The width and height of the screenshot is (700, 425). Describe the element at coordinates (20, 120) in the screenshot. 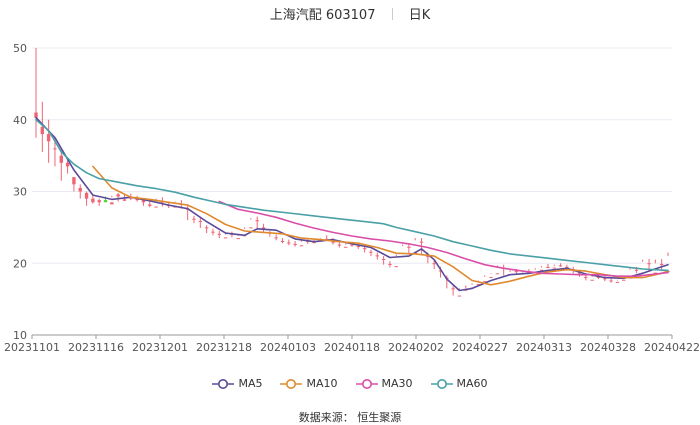

I see `y-tick-label: 40` at that location.